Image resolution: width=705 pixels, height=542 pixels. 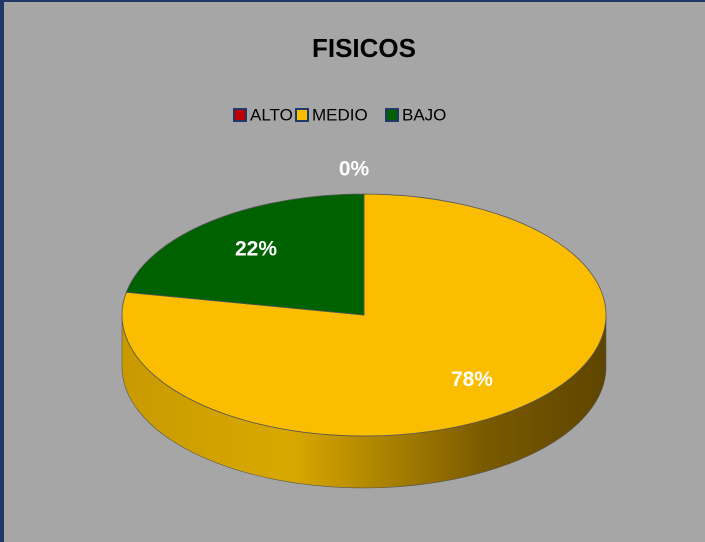 I want to click on chart-title: FISICOS, so click(x=364, y=48).